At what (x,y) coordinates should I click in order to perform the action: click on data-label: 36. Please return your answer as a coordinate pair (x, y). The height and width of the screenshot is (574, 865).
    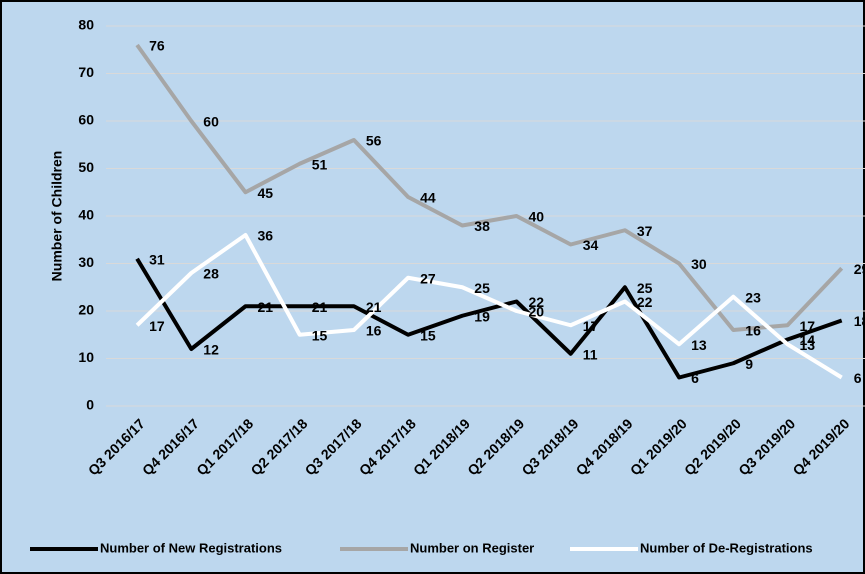
    Looking at the image, I should click on (266, 236).